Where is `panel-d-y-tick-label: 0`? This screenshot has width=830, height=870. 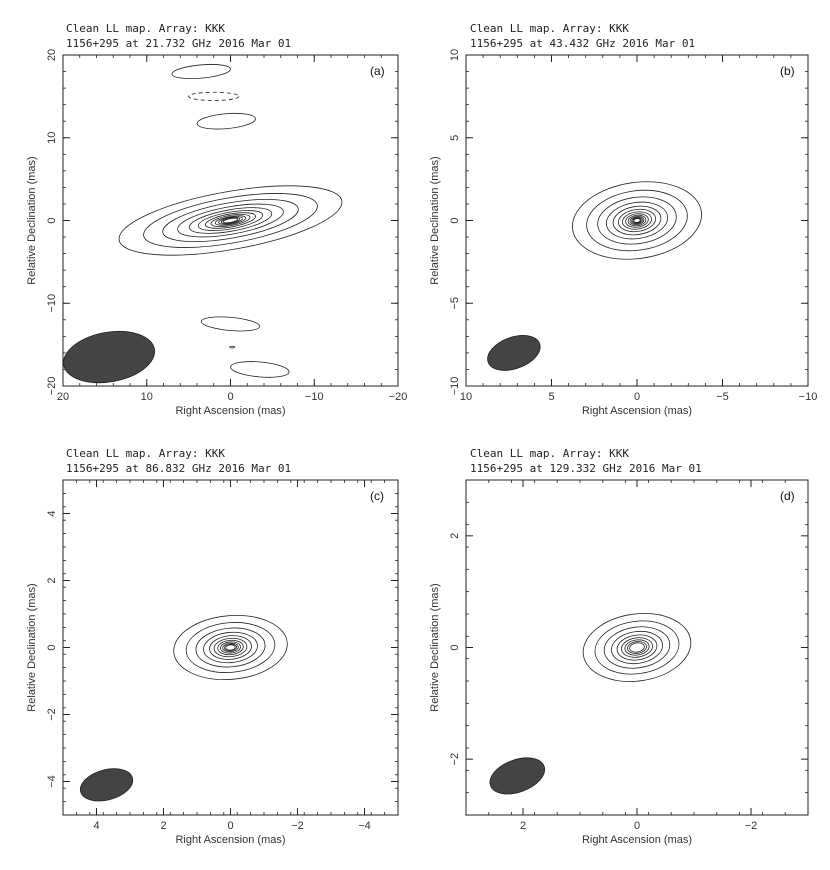
panel-d-y-tick-label: 0 is located at coordinates (455, 647).